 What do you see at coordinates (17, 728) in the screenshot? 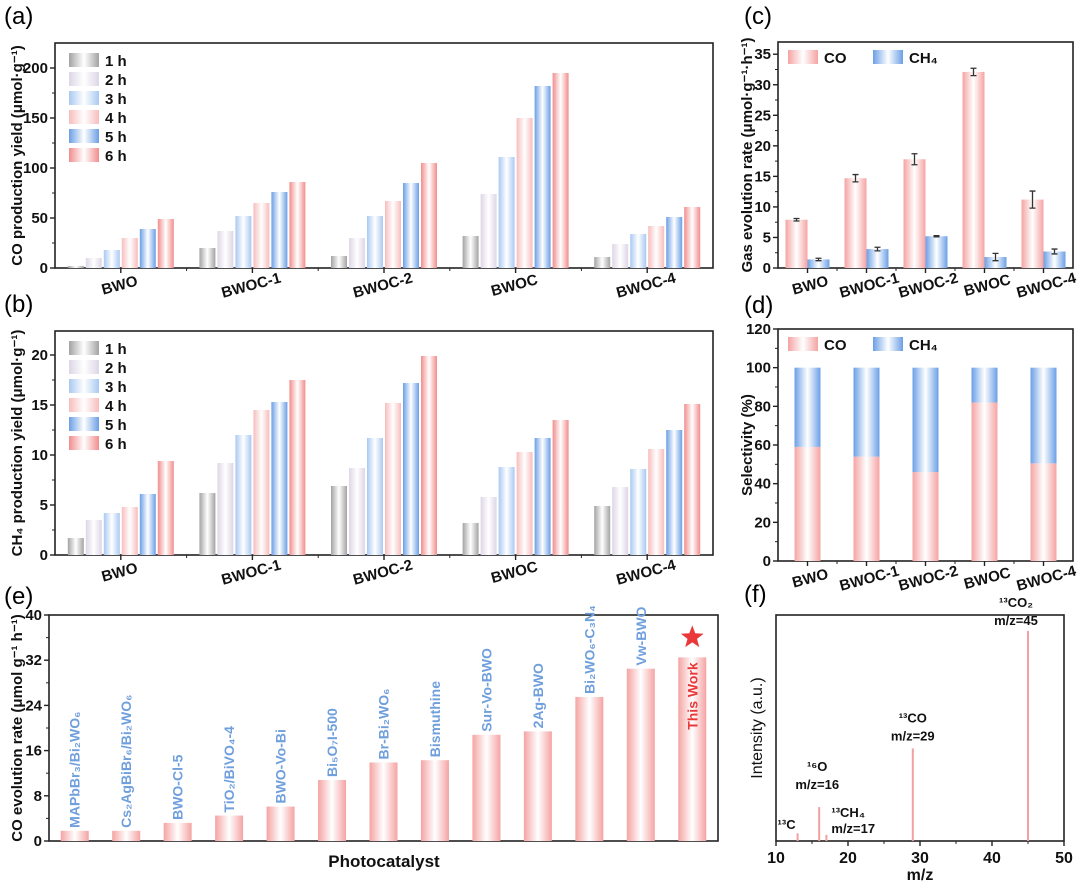
I see `y-axis-label: CO evolution rate (μmol g⁻¹ h⁻¹)` at bounding box center [17, 728].